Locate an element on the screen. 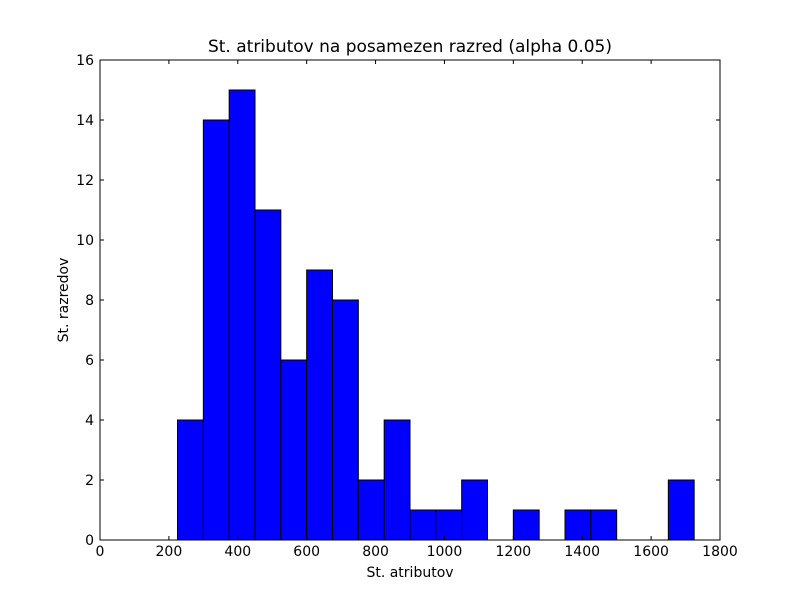  y-tick-label: 16 is located at coordinates (85, 61).